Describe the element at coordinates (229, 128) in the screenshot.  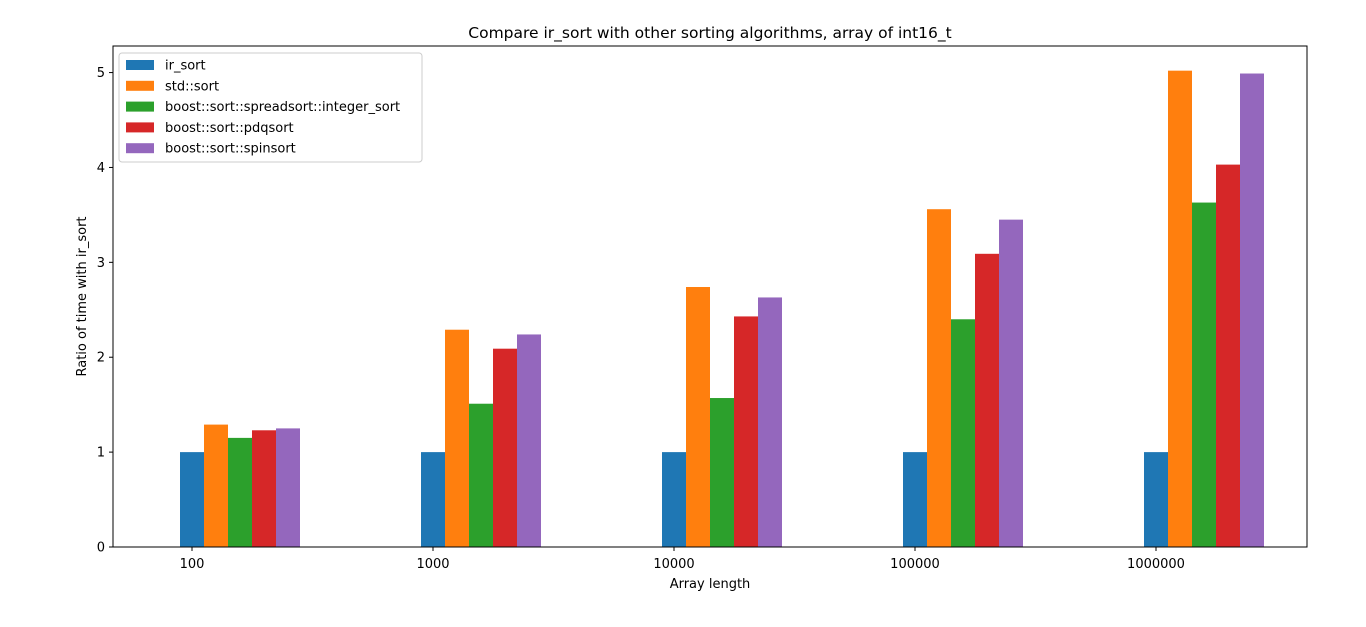
I see `legend-label: boost::sort::pdqsort` at that location.